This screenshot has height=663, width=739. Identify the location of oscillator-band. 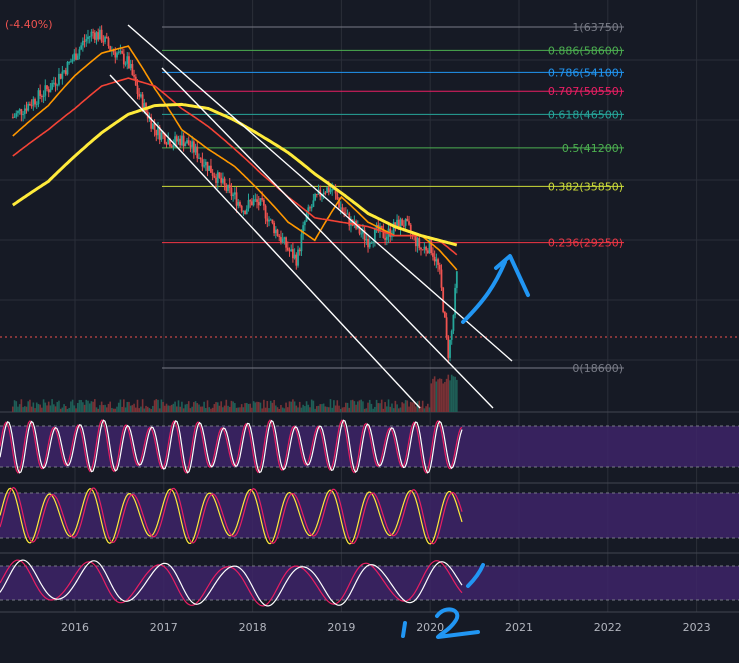
(369, 515).